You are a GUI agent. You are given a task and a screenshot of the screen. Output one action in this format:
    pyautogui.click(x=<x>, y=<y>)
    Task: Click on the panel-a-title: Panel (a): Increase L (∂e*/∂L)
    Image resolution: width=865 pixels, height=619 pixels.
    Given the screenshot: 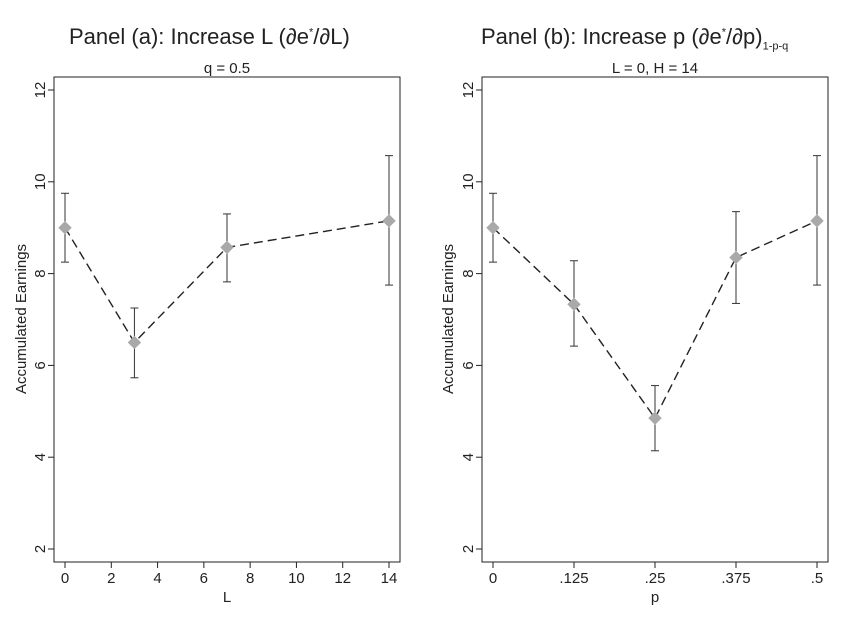 What is the action you would take?
    pyautogui.click(x=209, y=38)
    